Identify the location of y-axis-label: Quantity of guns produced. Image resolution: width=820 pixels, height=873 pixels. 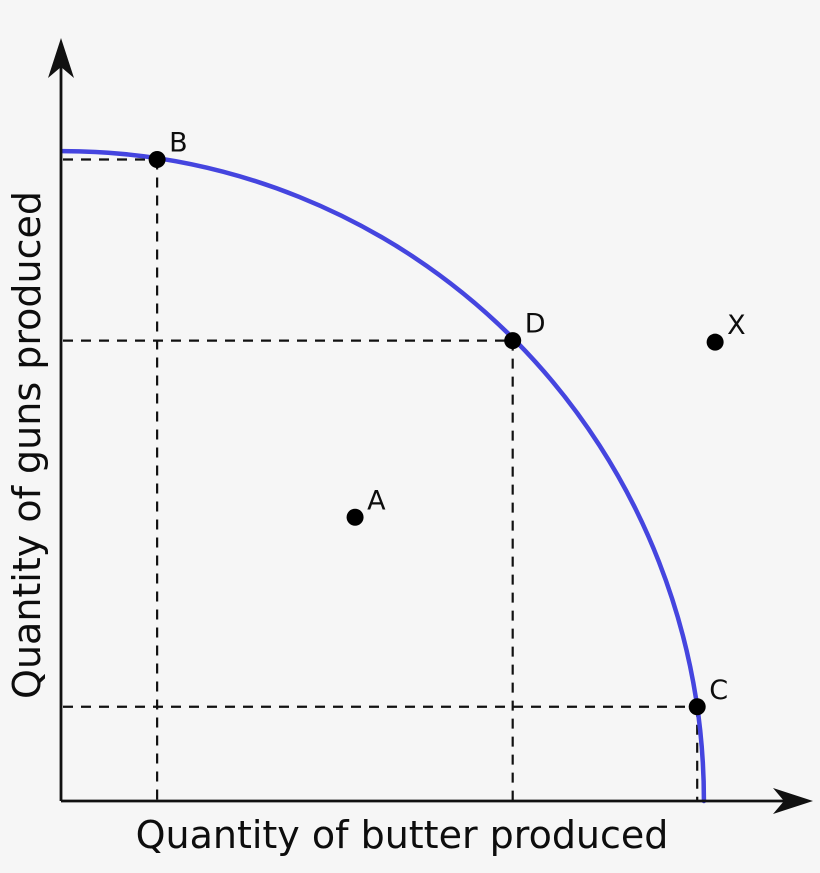
(27, 445).